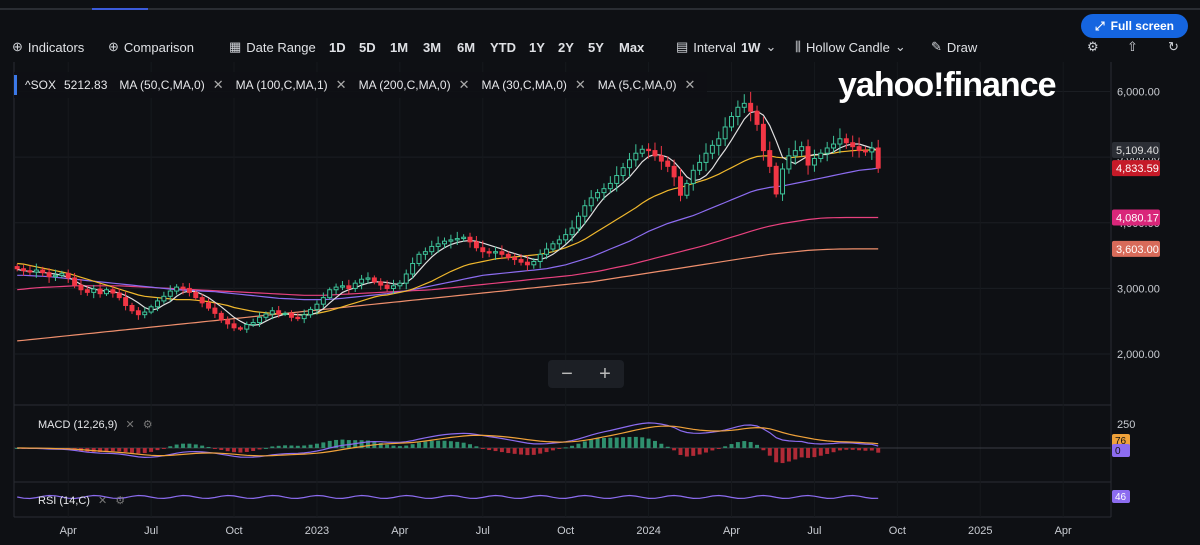 The width and height of the screenshot is (1200, 545). What do you see at coordinates (1132, 47) in the screenshot?
I see `share-button: ⇧` at bounding box center [1132, 47].